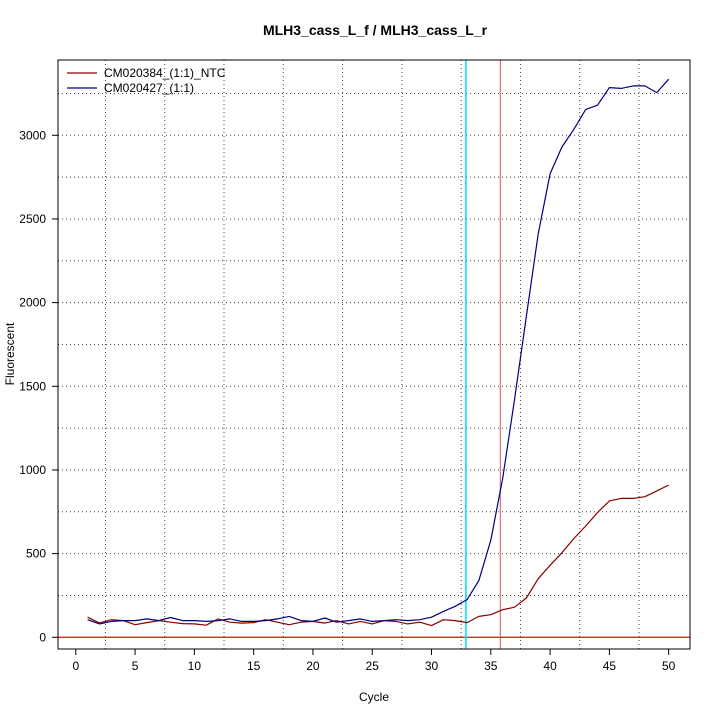 The height and width of the screenshot is (720, 720). I want to click on x-tick-label: 15, so click(254, 666).